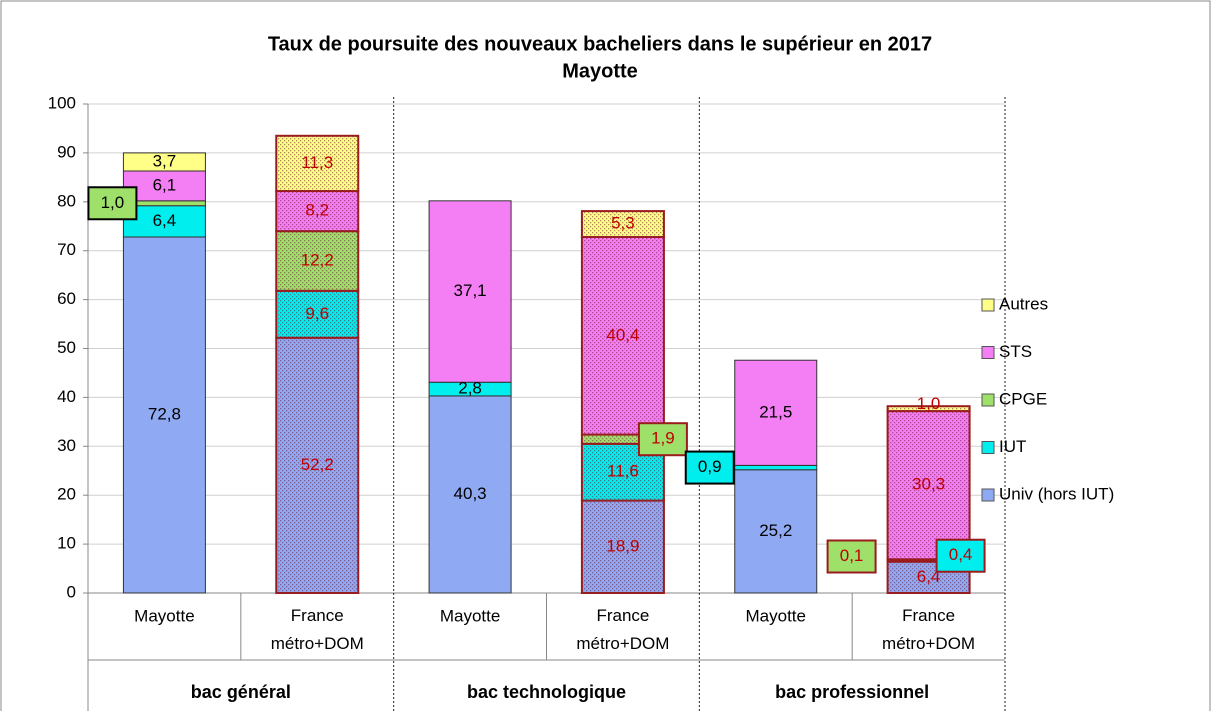 The image size is (1211, 711). What do you see at coordinates (241, 692) in the screenshot?
I see `group-label: bac général` at bounding box center [241, 692].